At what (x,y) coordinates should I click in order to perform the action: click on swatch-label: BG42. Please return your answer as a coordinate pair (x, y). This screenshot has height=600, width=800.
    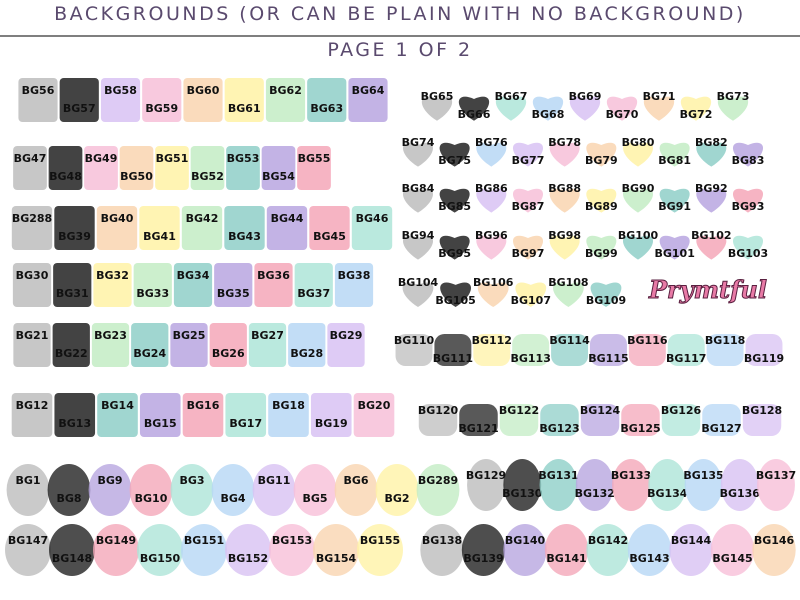
    Looking at the image, I should click on (202, 218).